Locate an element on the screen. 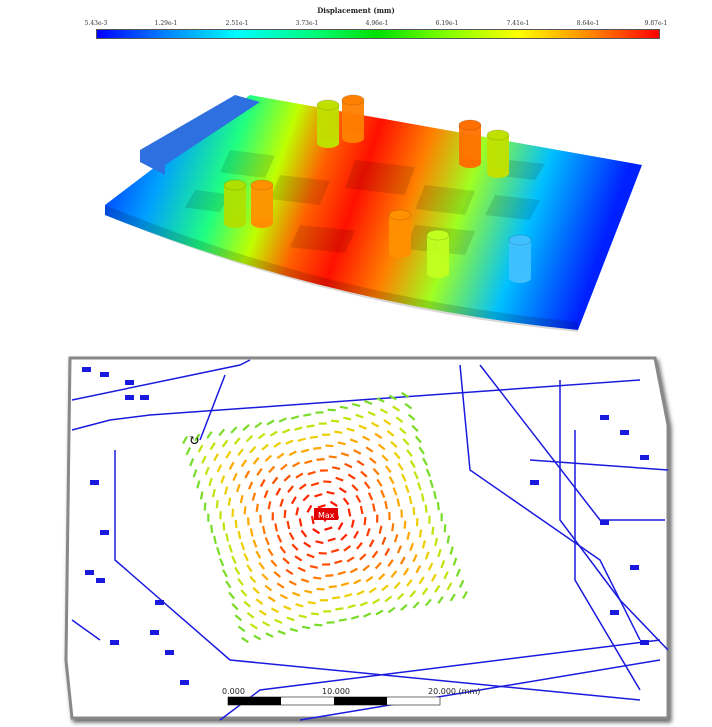 This screenshot has height=727, width=712. displacement-arrows is located at coordinates (325, 517).